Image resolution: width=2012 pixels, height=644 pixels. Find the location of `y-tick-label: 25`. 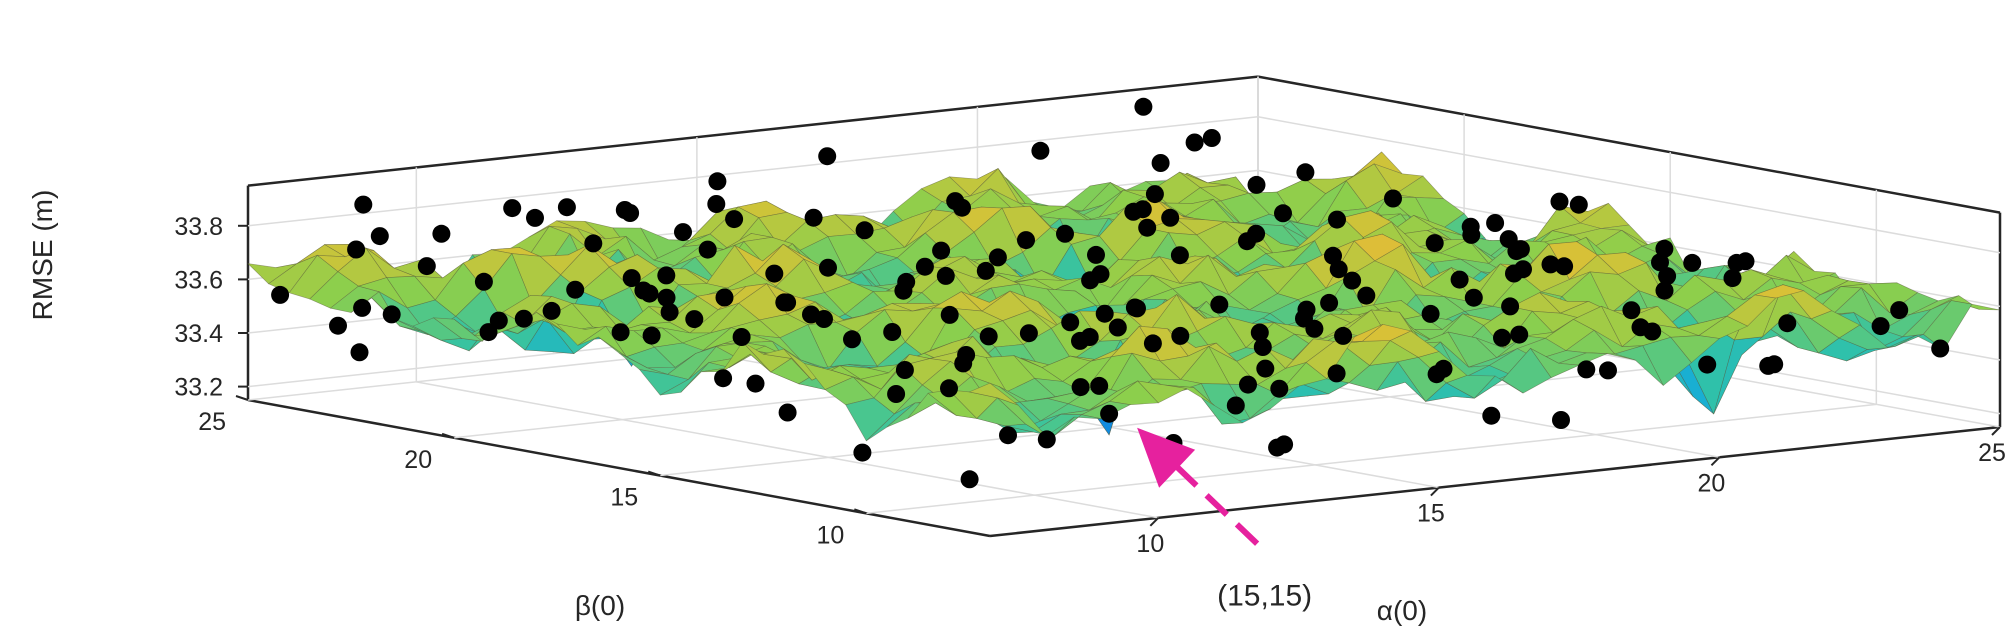

y-tick-label: 25 is located at coordinates (212, 422).